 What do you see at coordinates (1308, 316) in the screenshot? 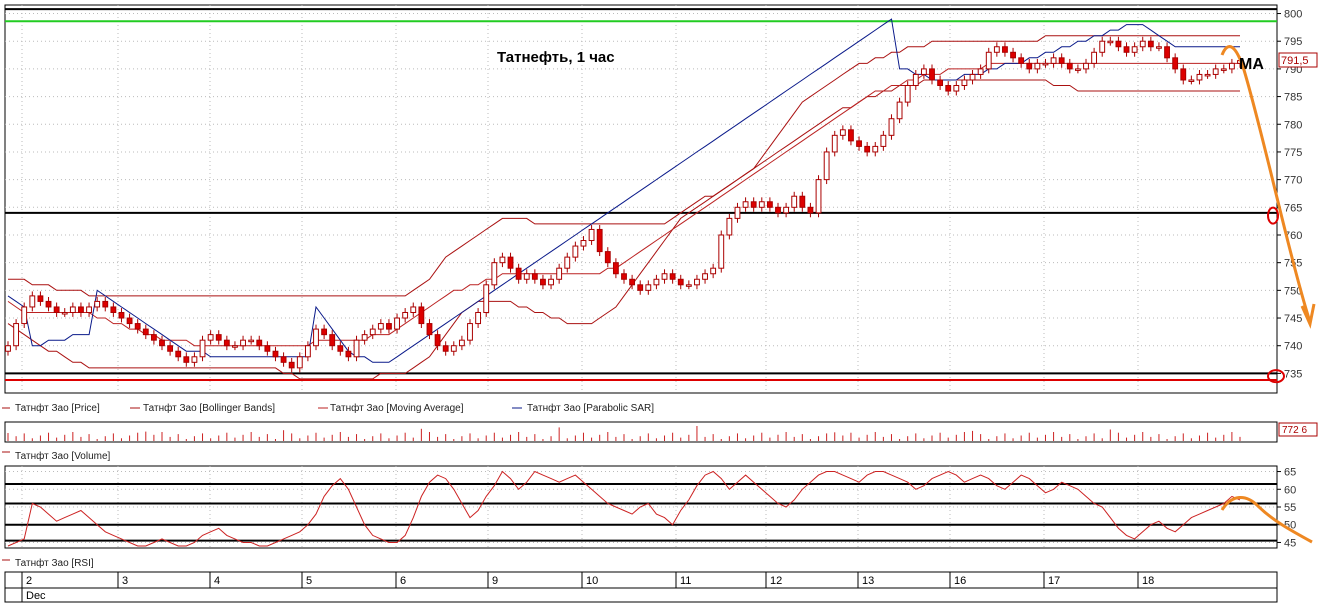
I see `forecast-arrowhead` at bounding box center [1308, 316].